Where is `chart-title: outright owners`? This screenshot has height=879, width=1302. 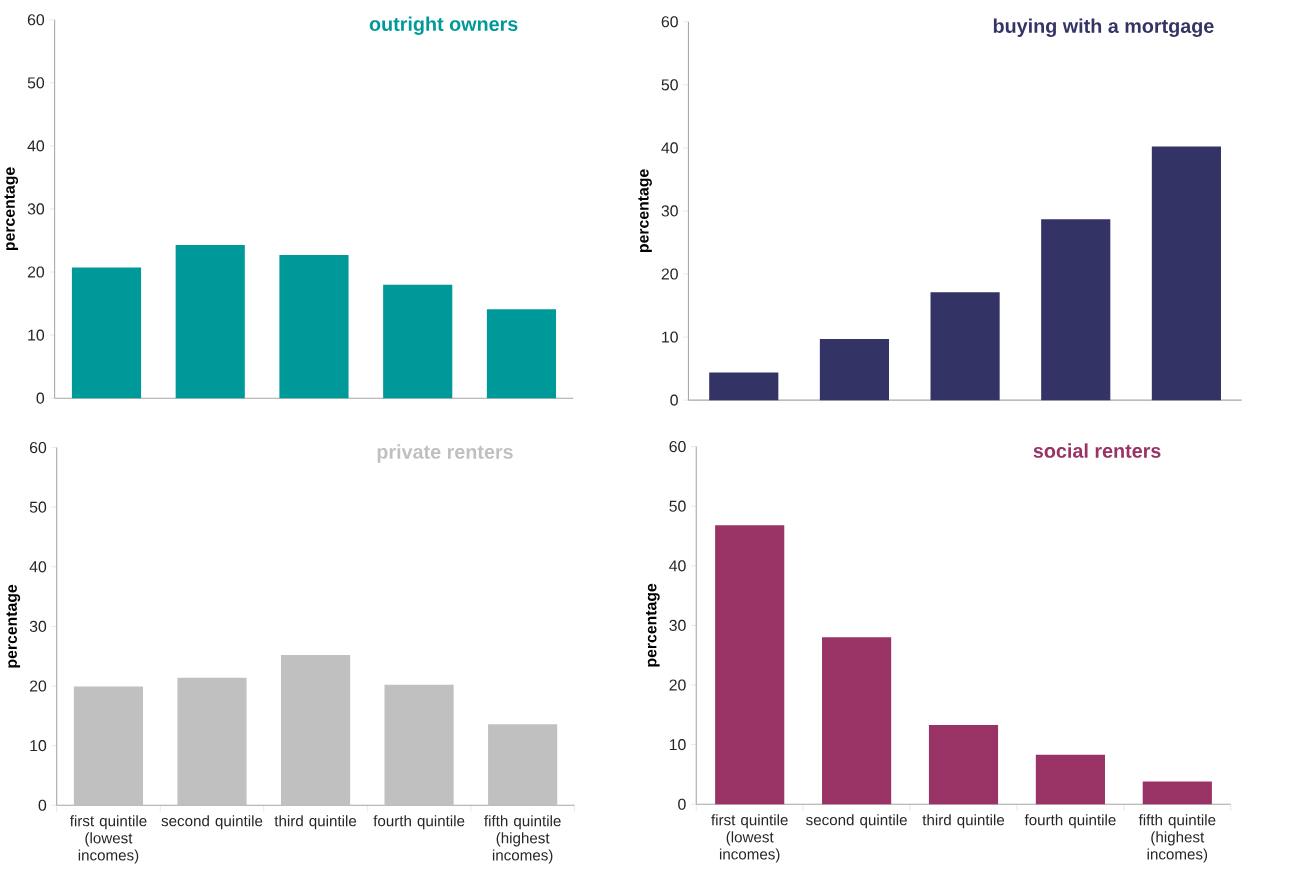 chart-title: outright owners is located at coordinates (443, 25).